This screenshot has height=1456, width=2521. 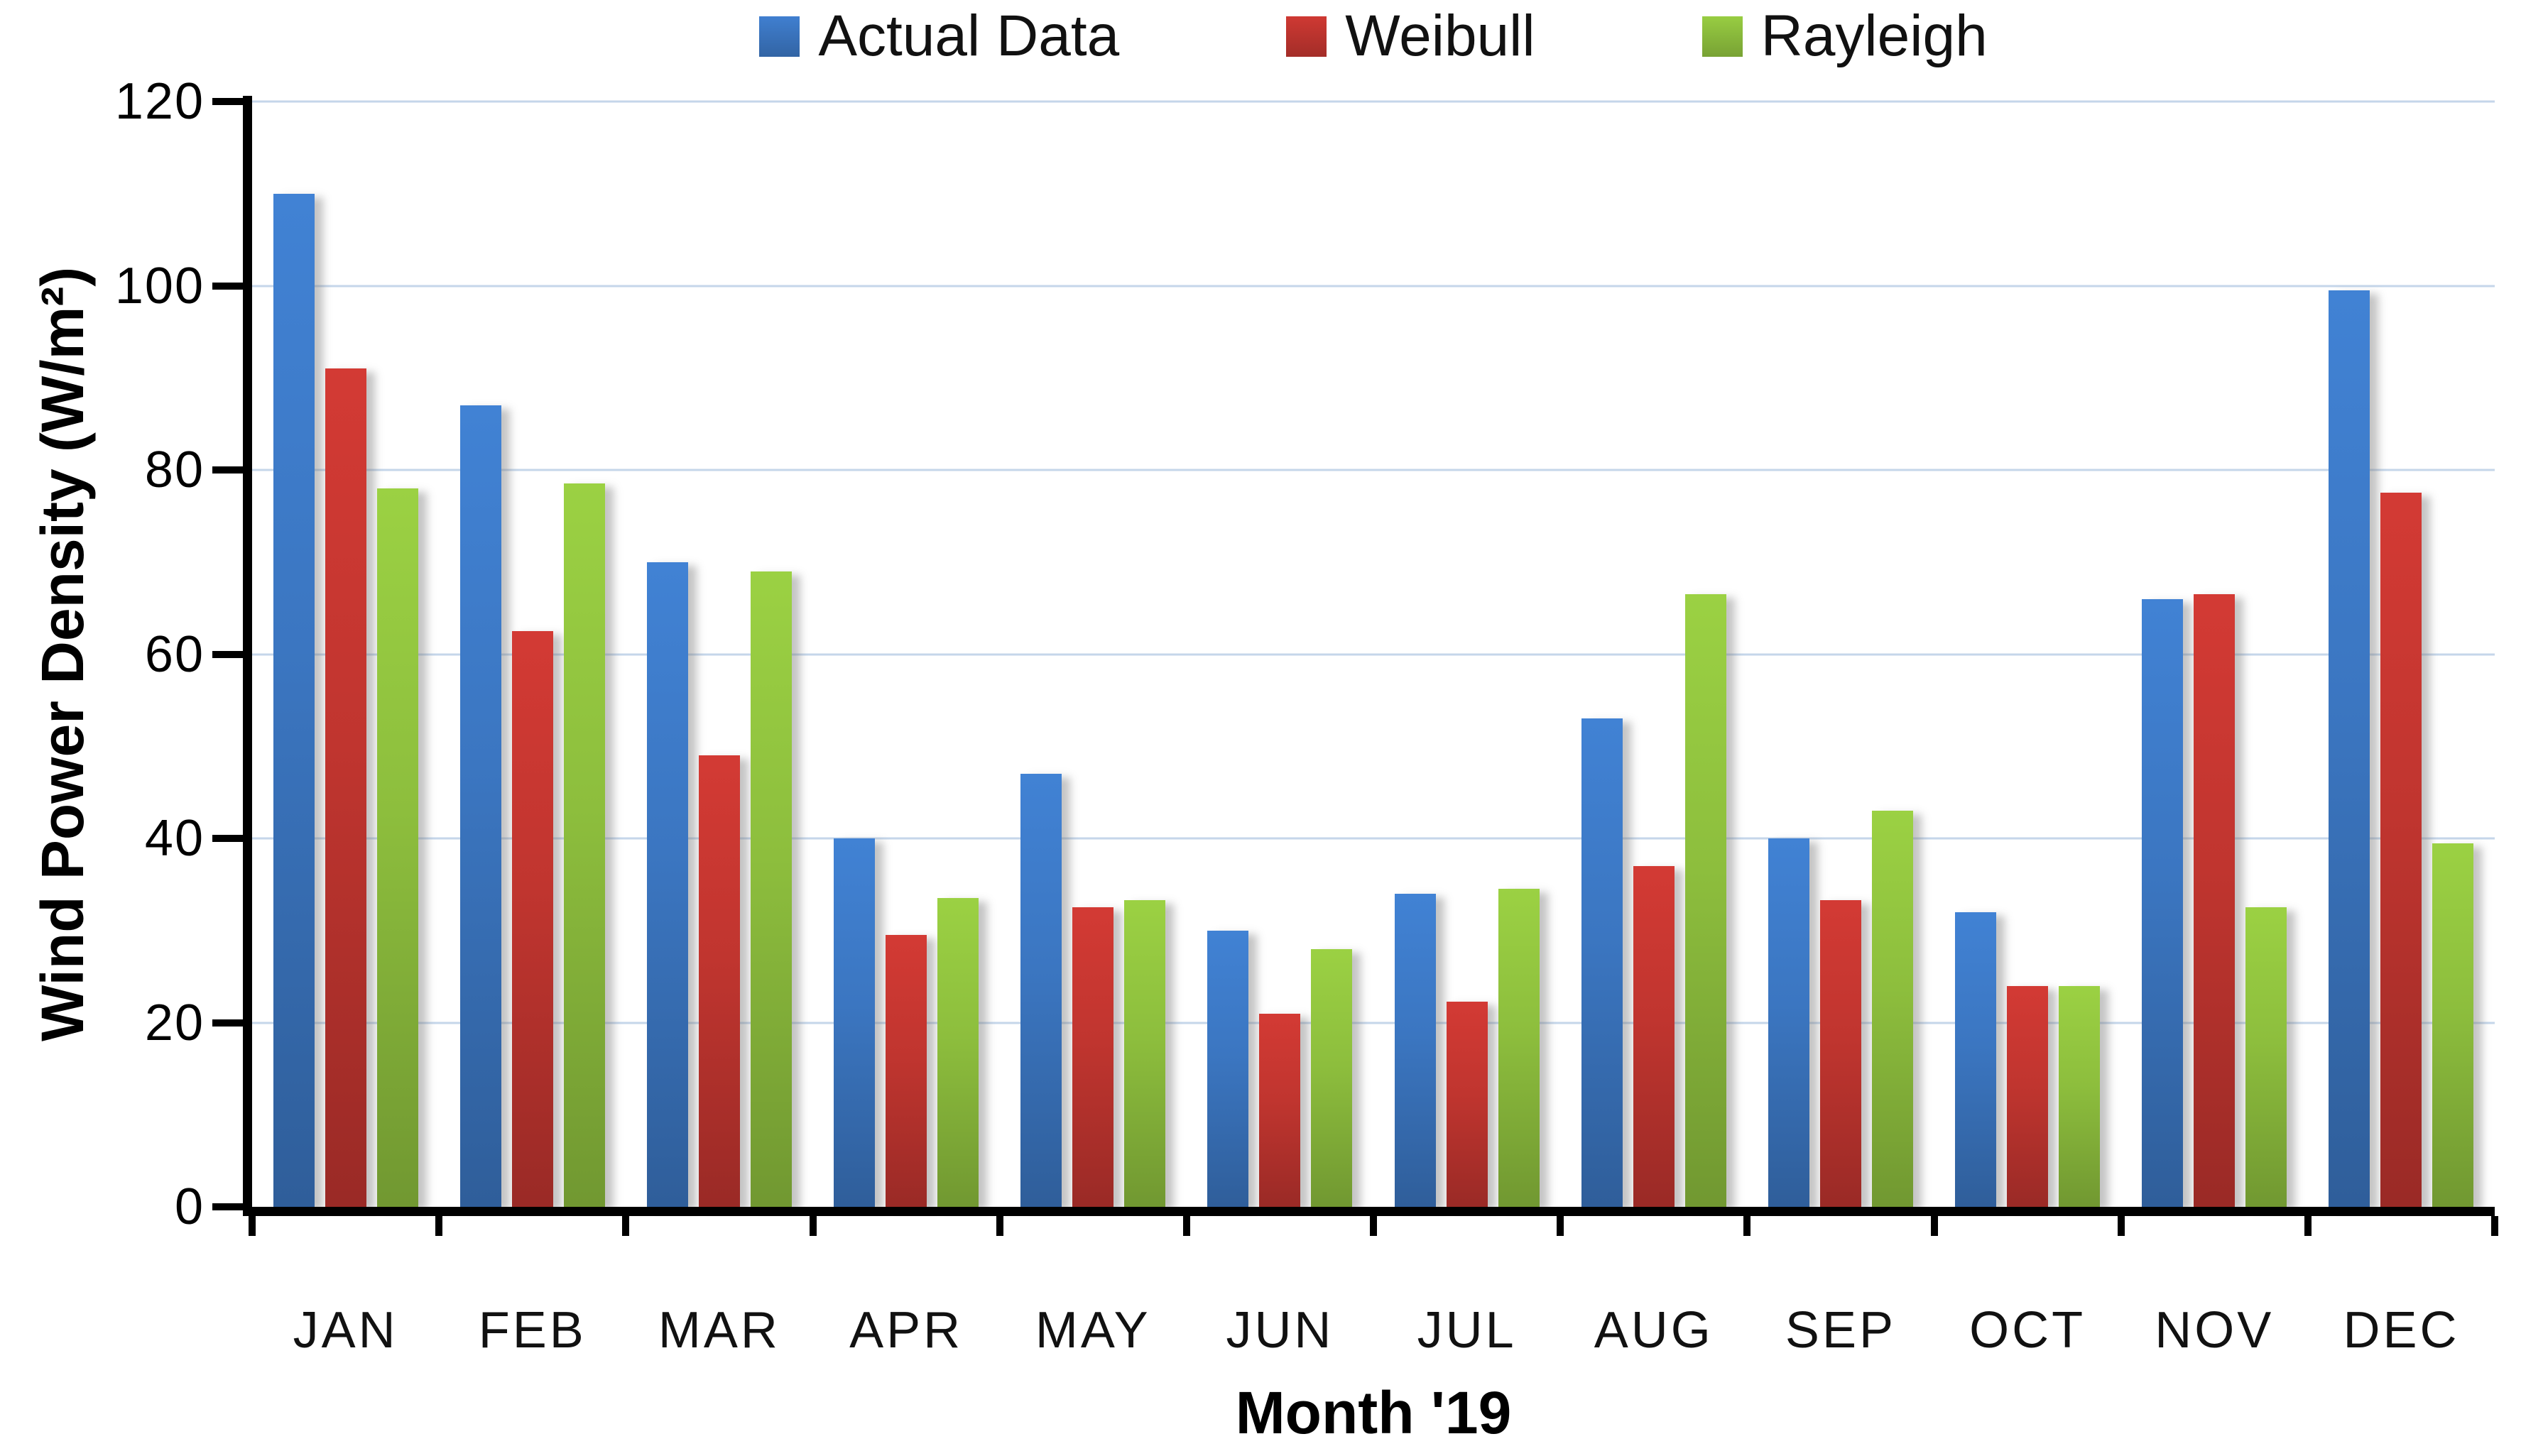 I want to click on x-axis-title: Month '19, so click(x=1373, y=1413).